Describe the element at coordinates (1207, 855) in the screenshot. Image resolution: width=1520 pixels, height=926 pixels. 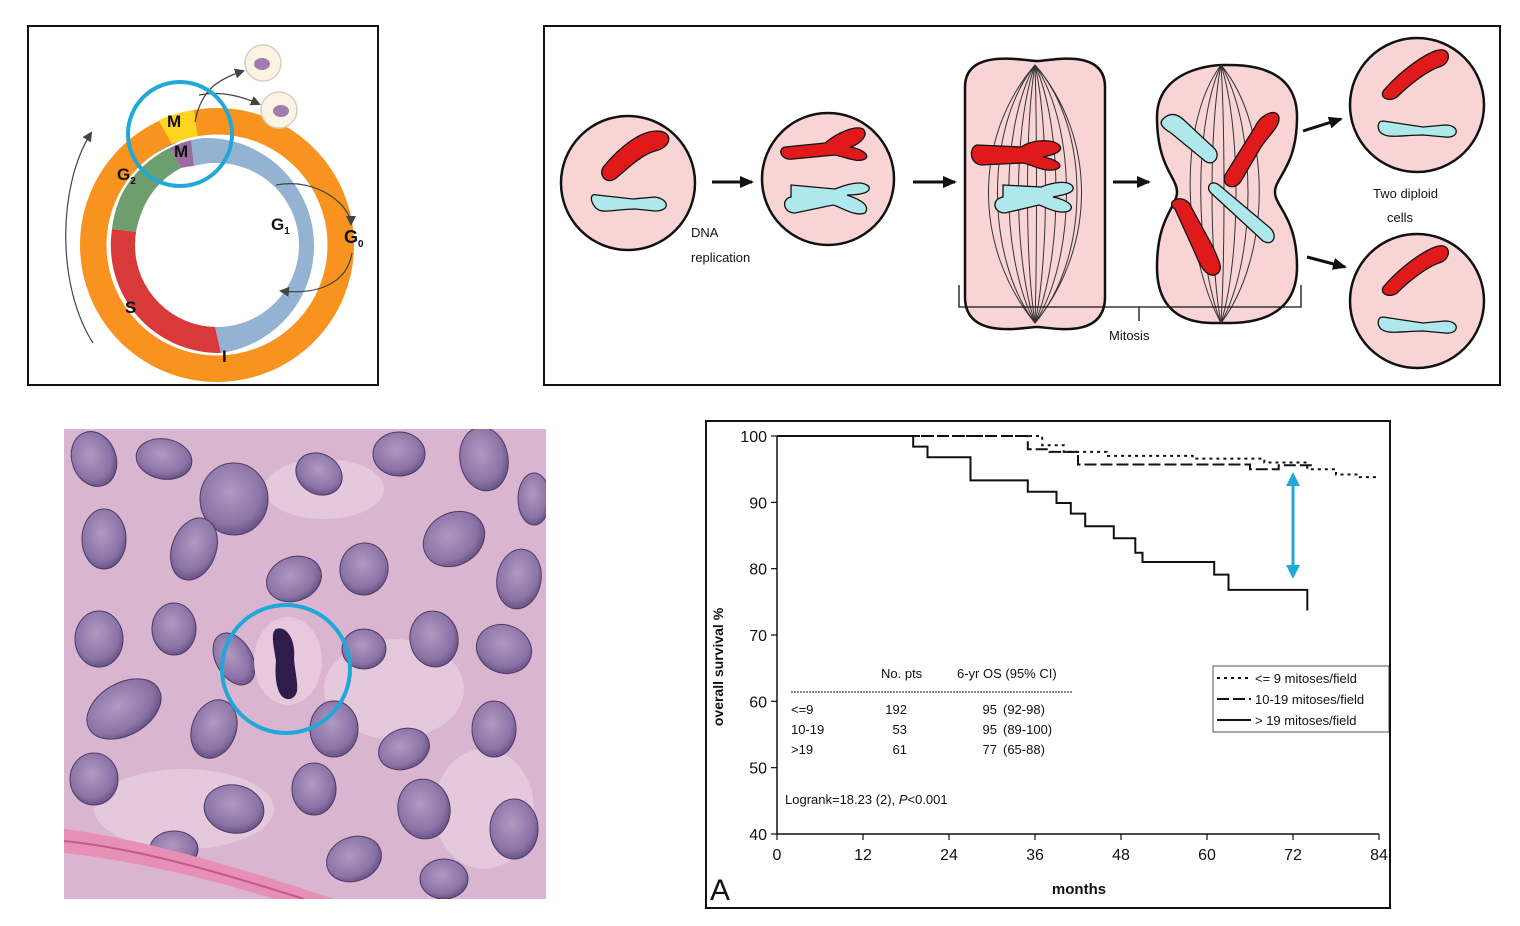
I see `x-tick-label: 60` at that location.